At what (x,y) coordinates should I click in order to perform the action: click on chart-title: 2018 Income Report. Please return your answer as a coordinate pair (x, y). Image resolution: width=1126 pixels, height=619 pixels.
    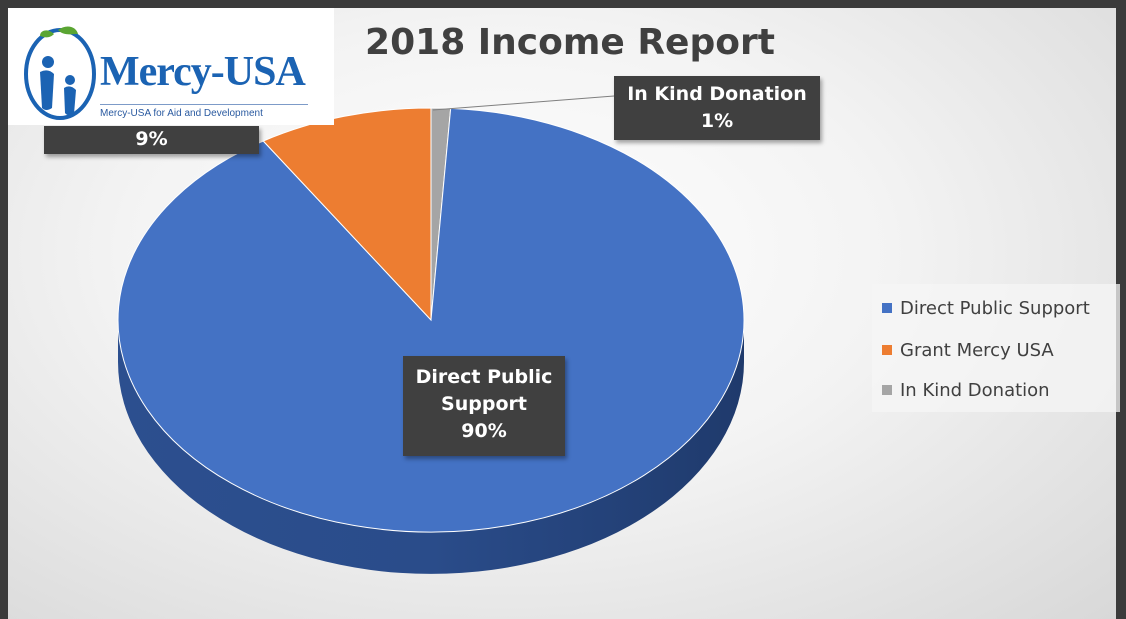
    Looking at the image, I should click on (570, 42).